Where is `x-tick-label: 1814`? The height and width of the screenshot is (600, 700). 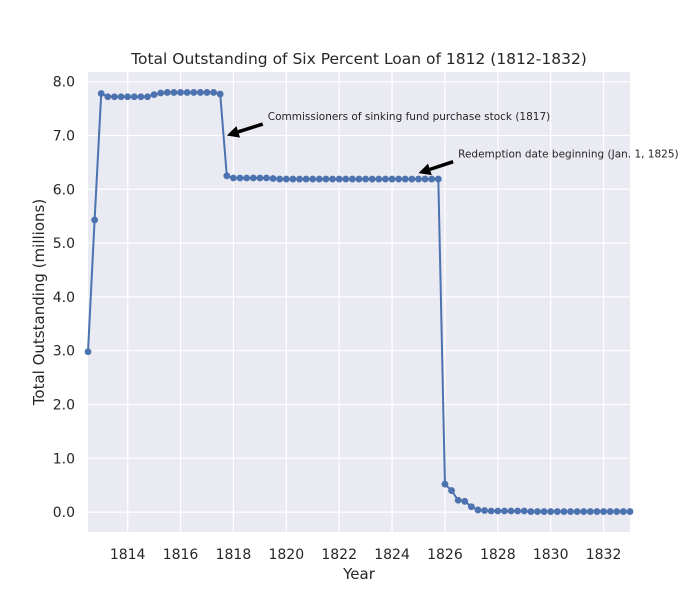 x-tick-label: 1814 is located at coordinates (128, 555).